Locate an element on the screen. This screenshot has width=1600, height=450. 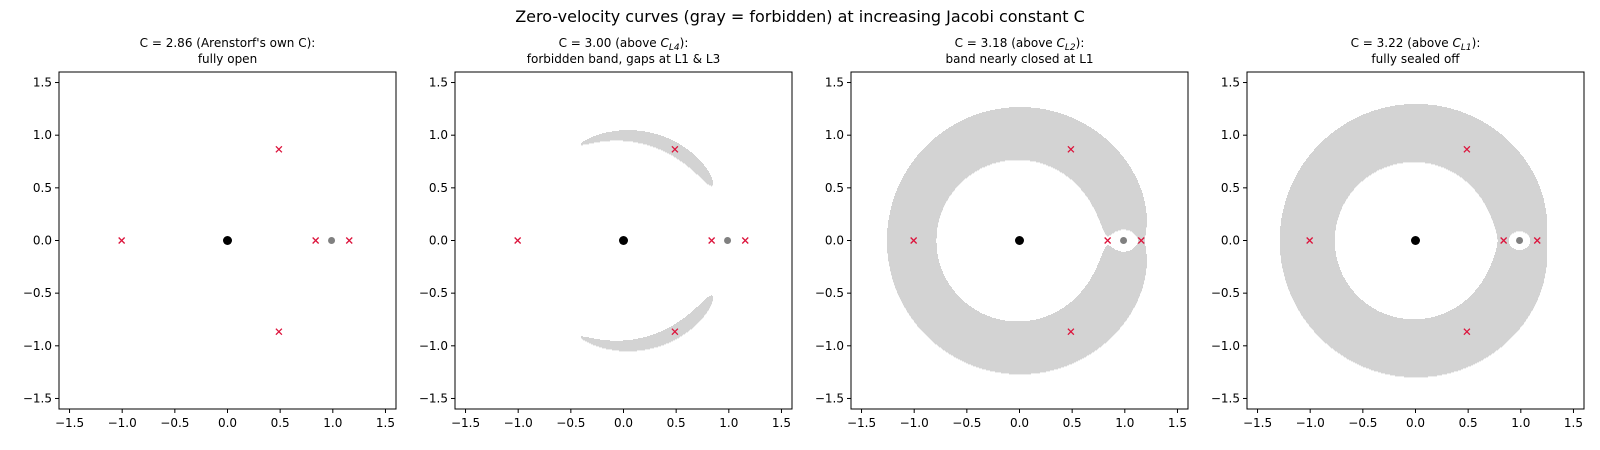
panel-subtitle: band nearly closed at L1 is located at coordinates (1019, 59).